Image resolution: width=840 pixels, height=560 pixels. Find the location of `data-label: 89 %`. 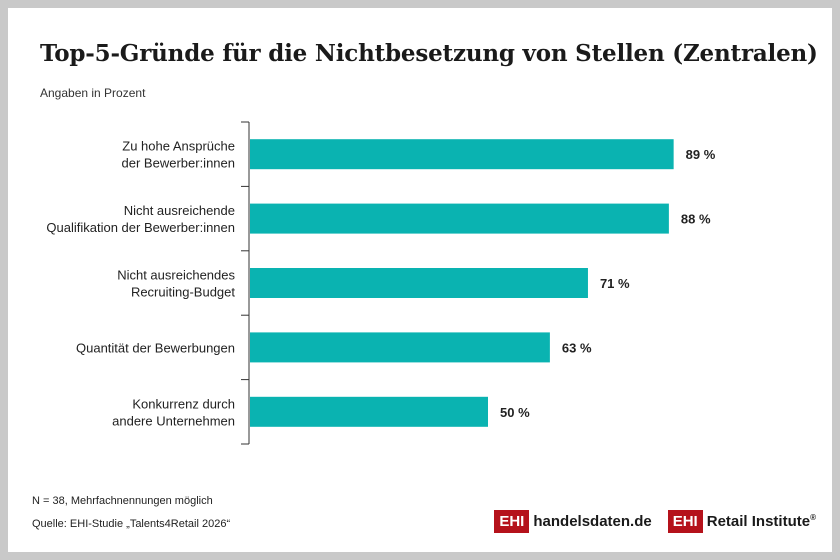

data-label: 89 % is located at coordinates (701, 154).